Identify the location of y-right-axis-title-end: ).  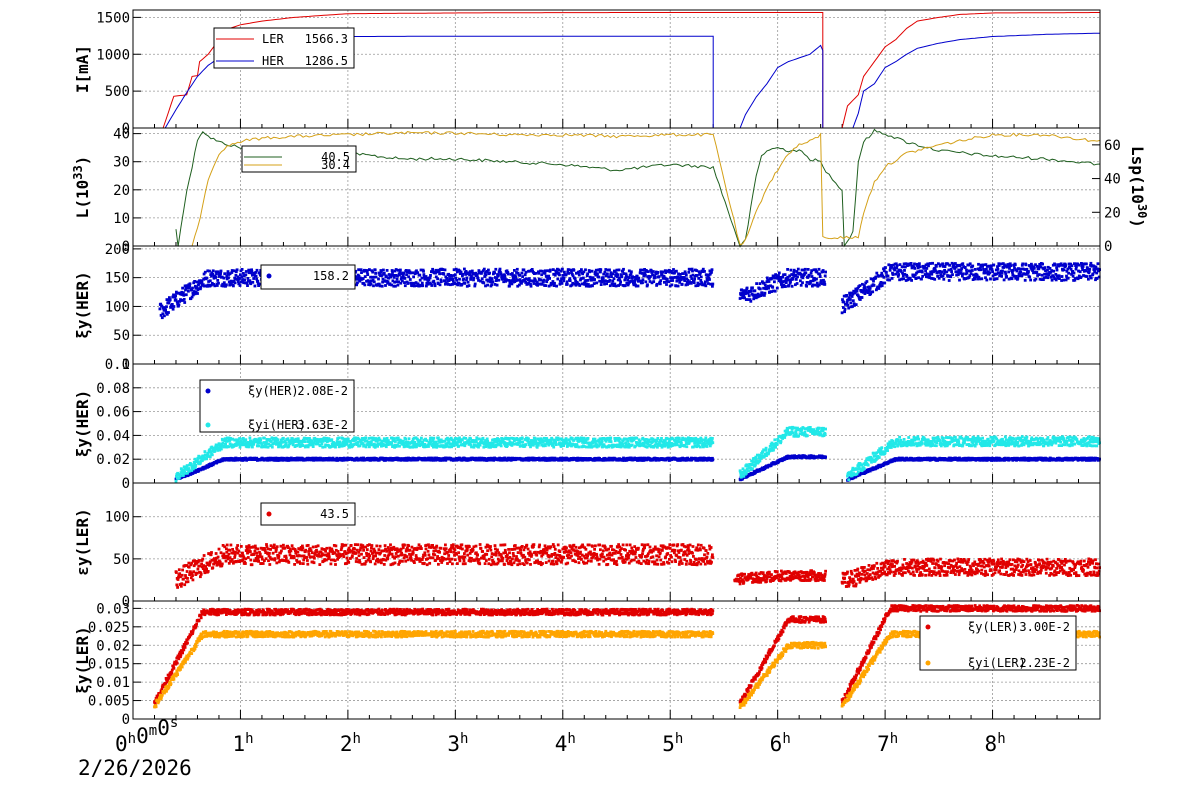
(1137, 223).